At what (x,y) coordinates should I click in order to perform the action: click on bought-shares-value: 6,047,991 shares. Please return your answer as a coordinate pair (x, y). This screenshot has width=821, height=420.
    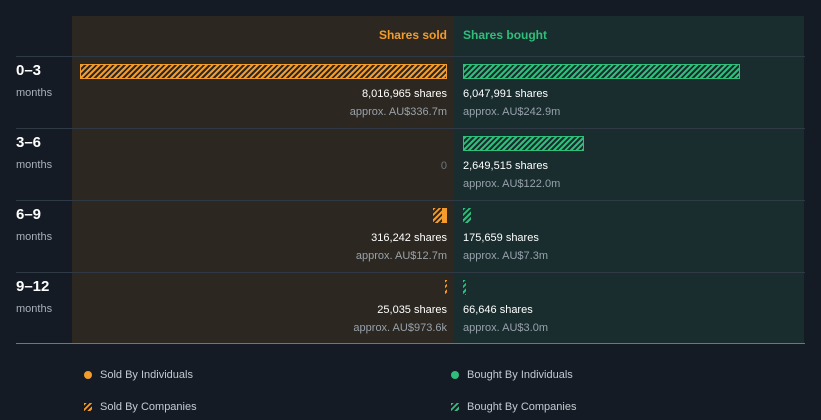
    Looking at the image, I should click on (506, 94).